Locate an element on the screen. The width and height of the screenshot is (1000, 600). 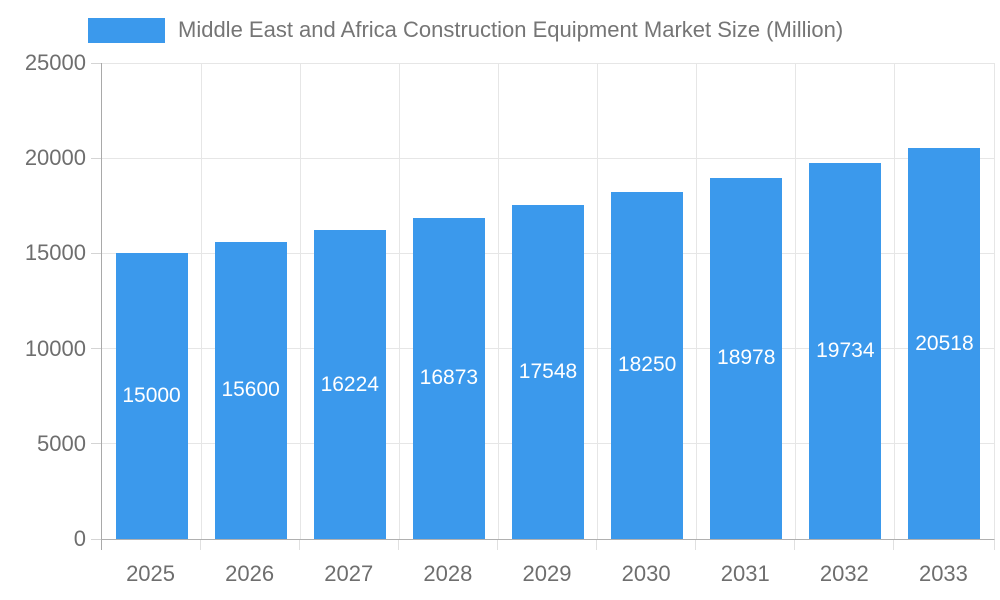
bar-value-label-2027: 16224 is located at coordinates (349, 384).